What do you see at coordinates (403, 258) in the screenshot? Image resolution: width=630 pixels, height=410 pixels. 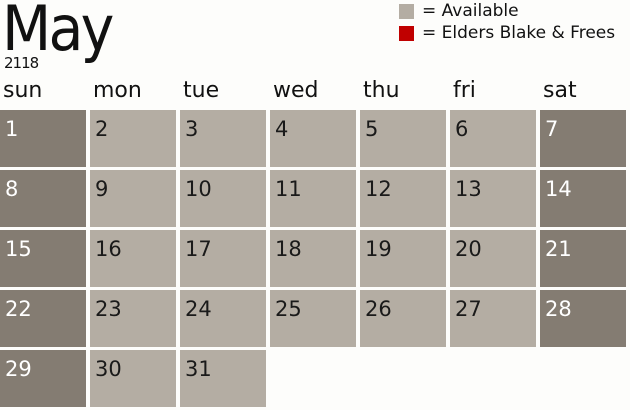 I see `day-cell: 19` at bounding box center [403, 258].